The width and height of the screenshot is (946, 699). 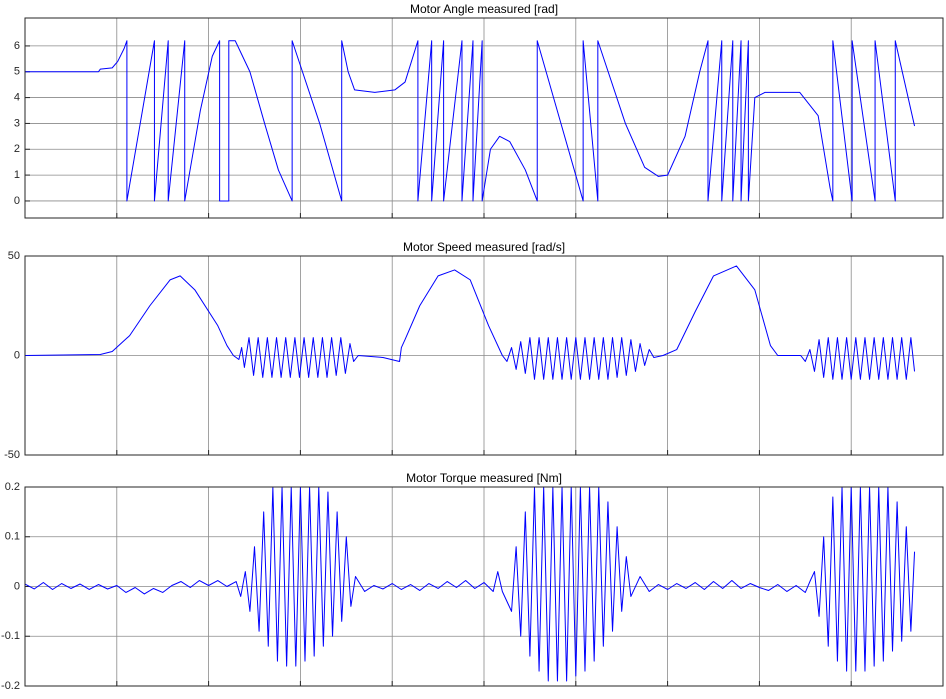 What do you see at coordinates (17, 149) in the screenshot?
I see `y-tick-label: 2` at bounding box center [17, 149].